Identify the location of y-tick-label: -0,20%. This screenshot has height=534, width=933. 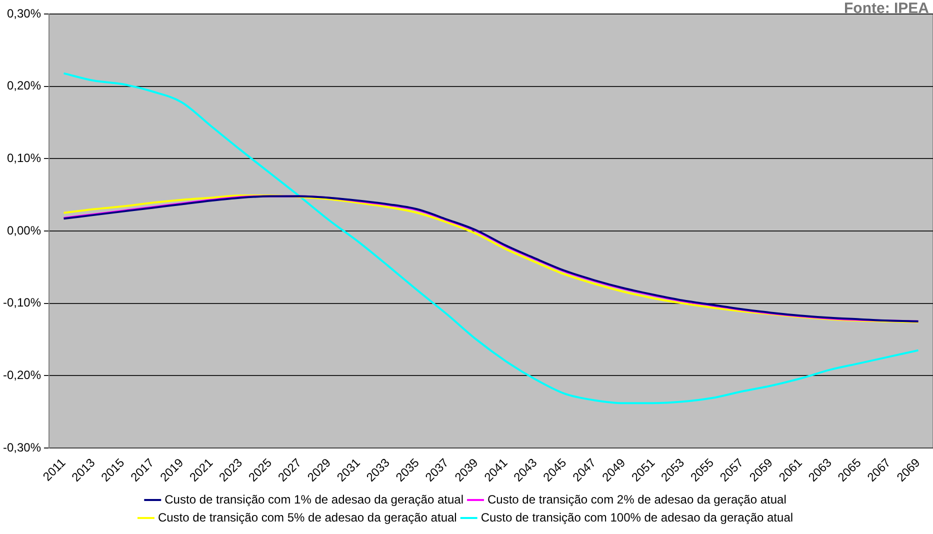
(22, 375).